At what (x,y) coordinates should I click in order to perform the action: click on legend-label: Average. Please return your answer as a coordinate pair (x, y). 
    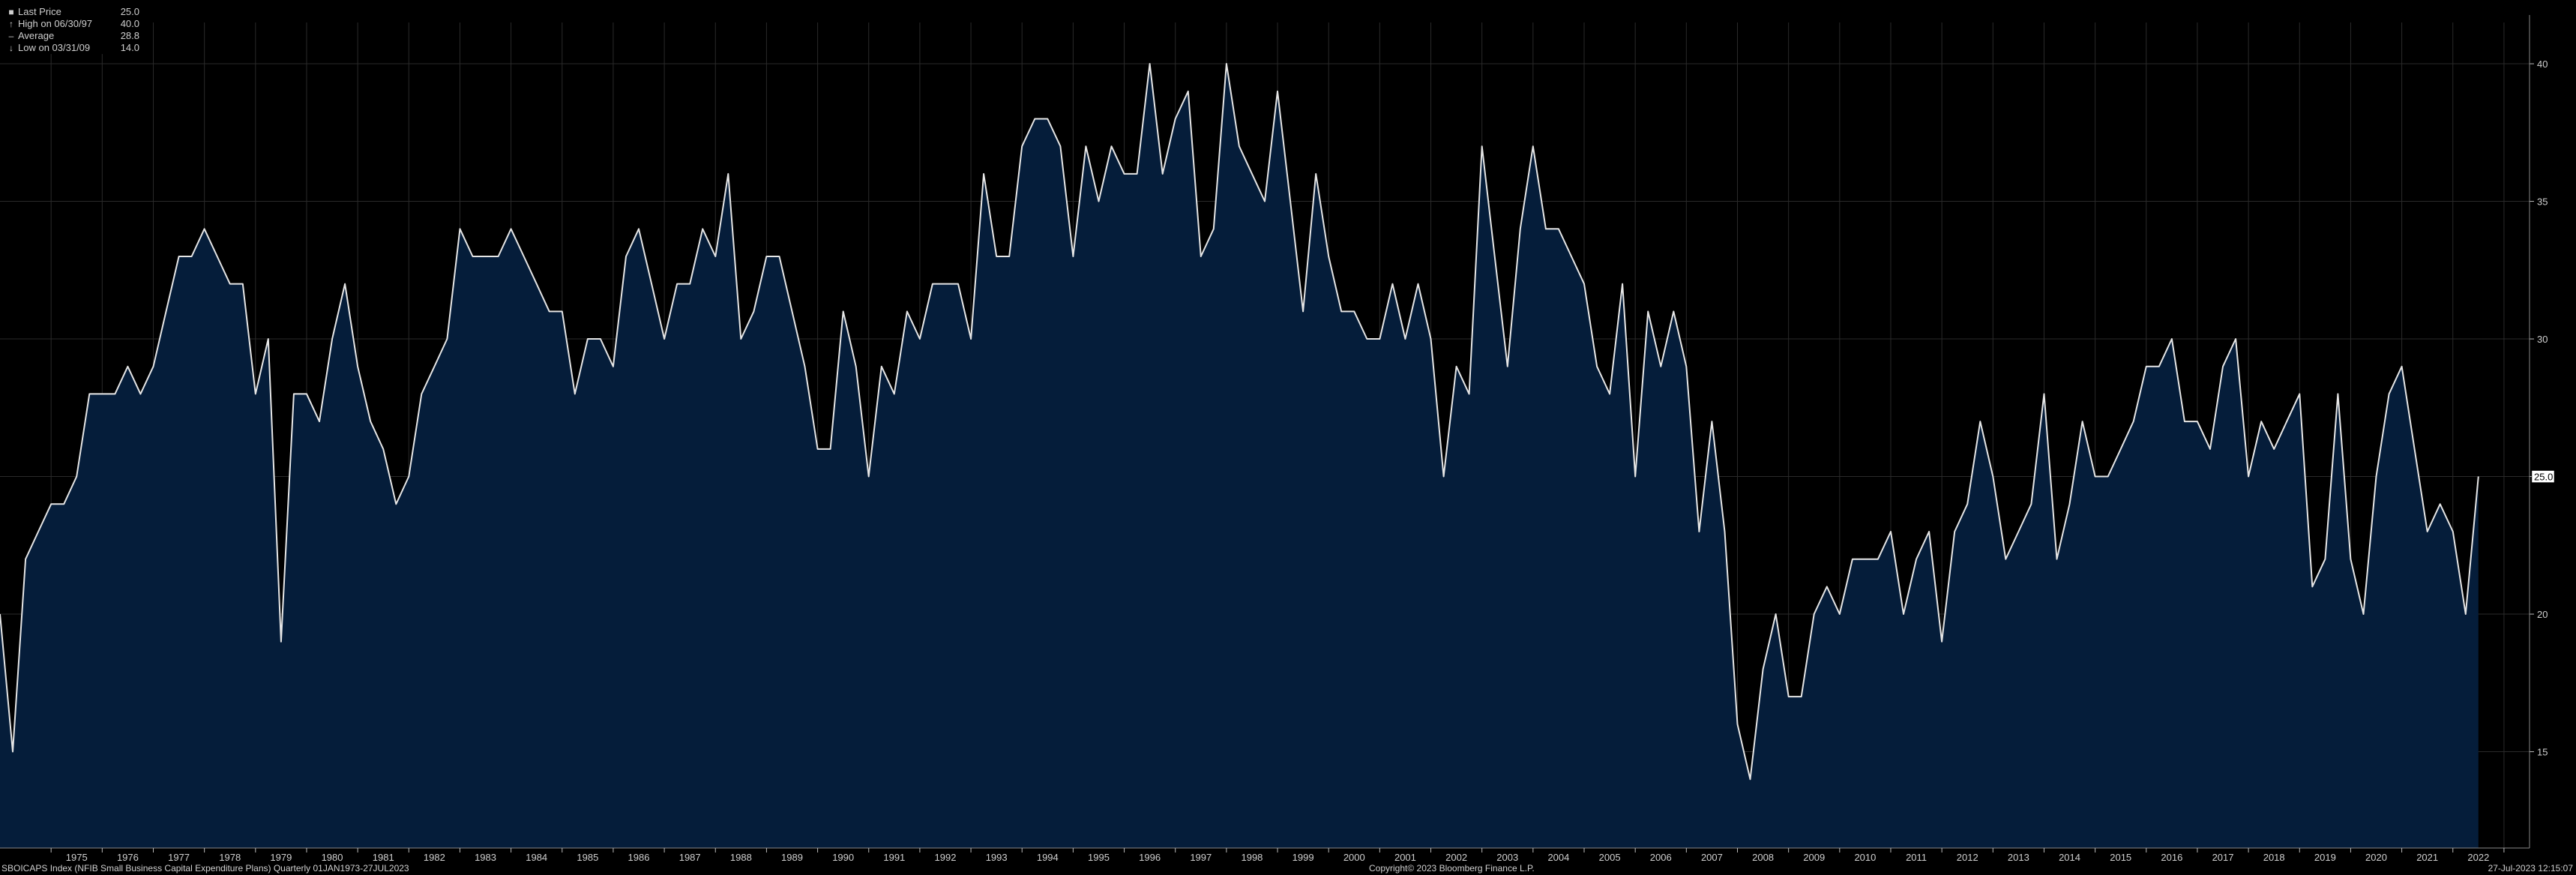
    Looking at the image, I should click on (36, 35).